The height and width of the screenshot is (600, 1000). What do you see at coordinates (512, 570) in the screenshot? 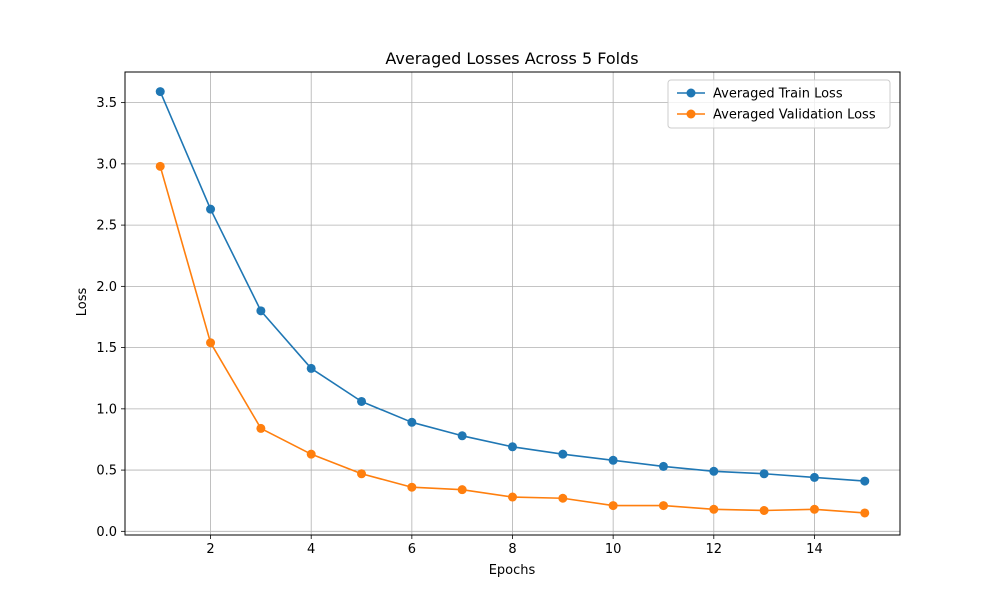
I see `x-axis-label: Epochs` at bounding box center [512, 570].